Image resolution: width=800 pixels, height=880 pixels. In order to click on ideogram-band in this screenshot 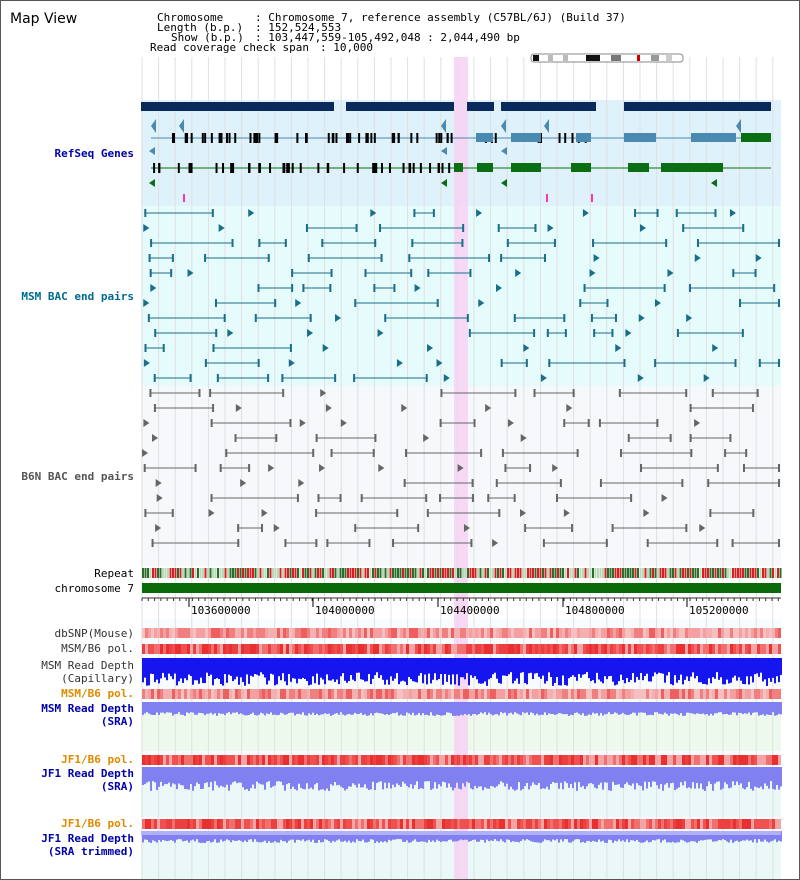, I will do `click(565, 58)`.